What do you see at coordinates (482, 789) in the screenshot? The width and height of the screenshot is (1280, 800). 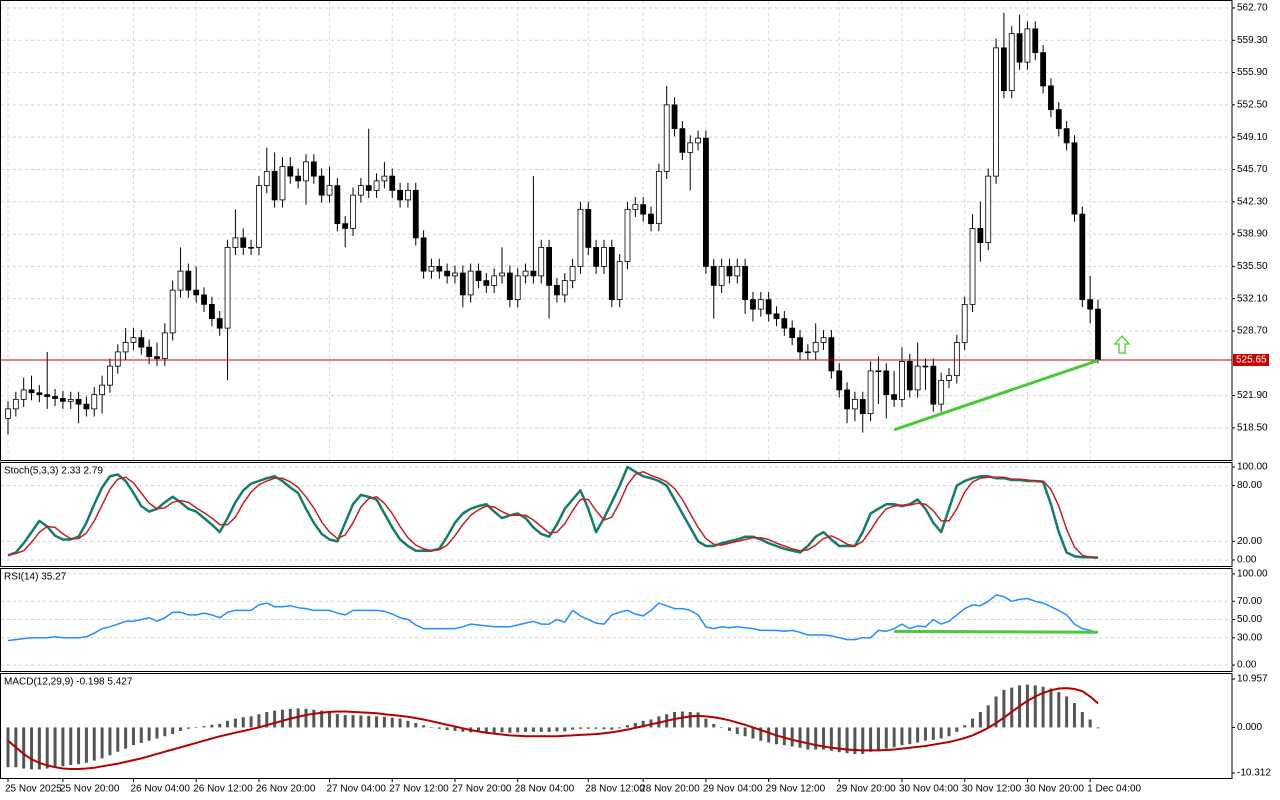 I see `x-tick-label: 27 Nov 20:00` at bounding box center [482, 789].